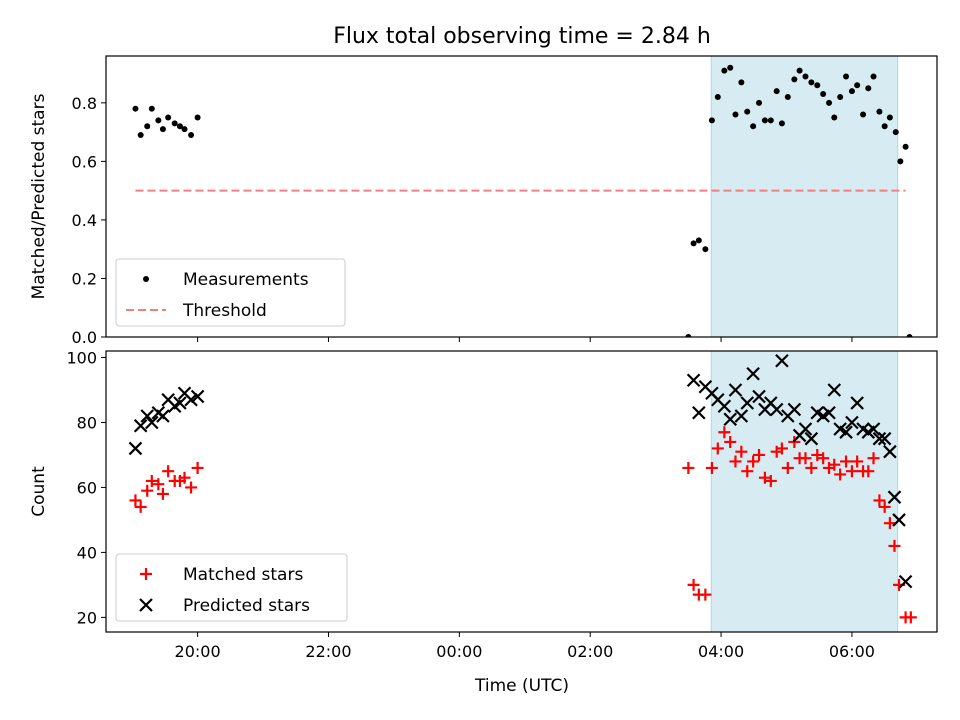 This screenshot has height=720, width=960. What do you see at coordinates (522, 36) in the screenshot?
I see `chart-title: Flux total observing time = 2.84 h` at bounding box center [522, 36].